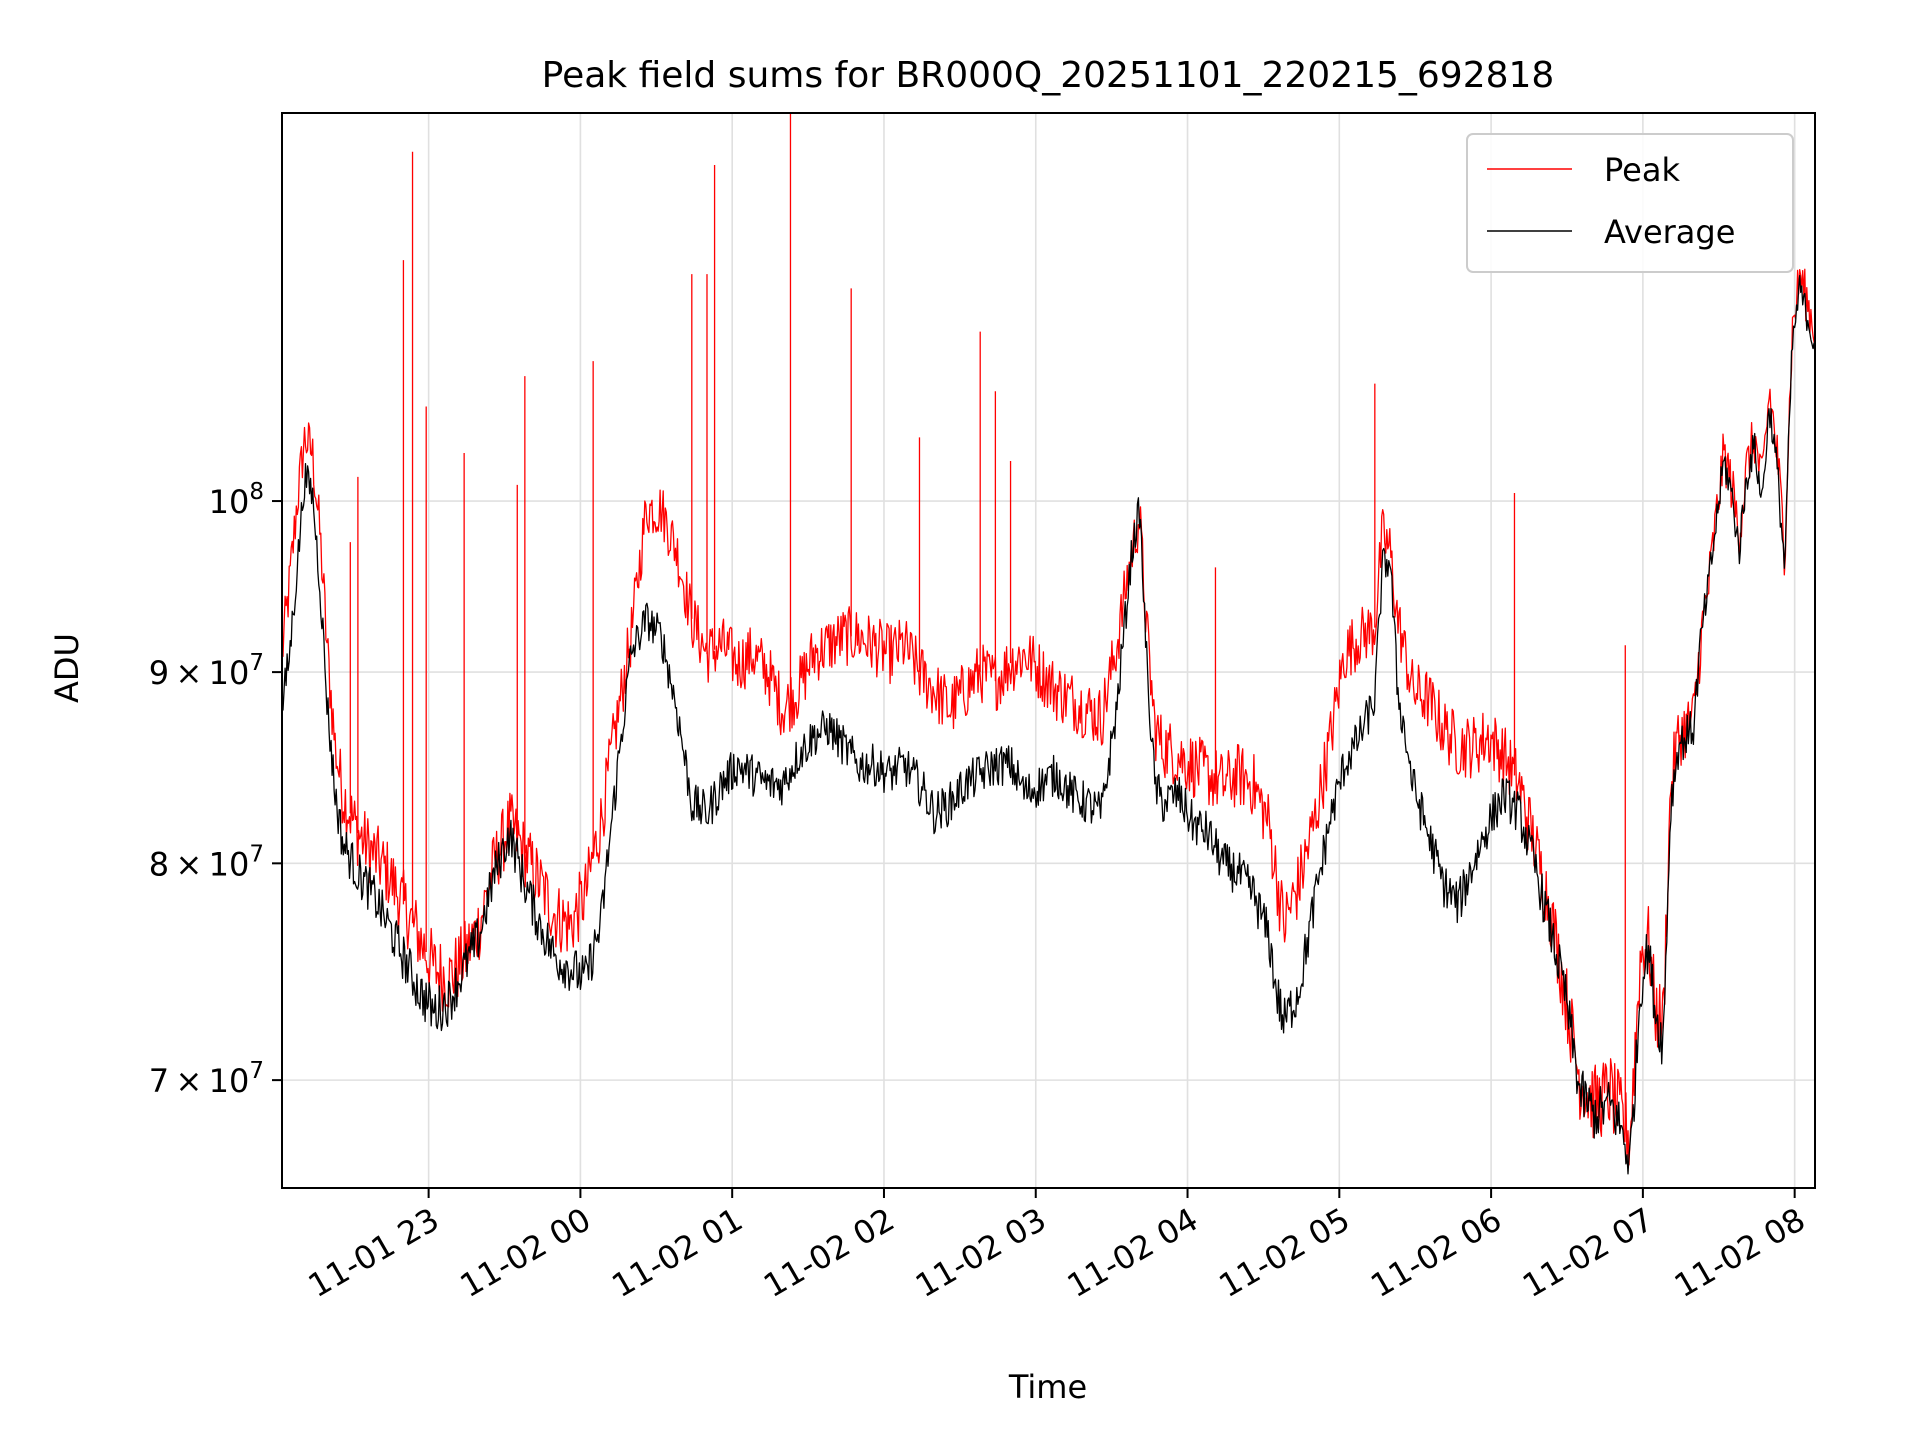 This screenshot has width=1920, height=1440. Describe the element at coordinates (67, 668) in the screenshot. I see `y-axis-label: ADU` at that location.